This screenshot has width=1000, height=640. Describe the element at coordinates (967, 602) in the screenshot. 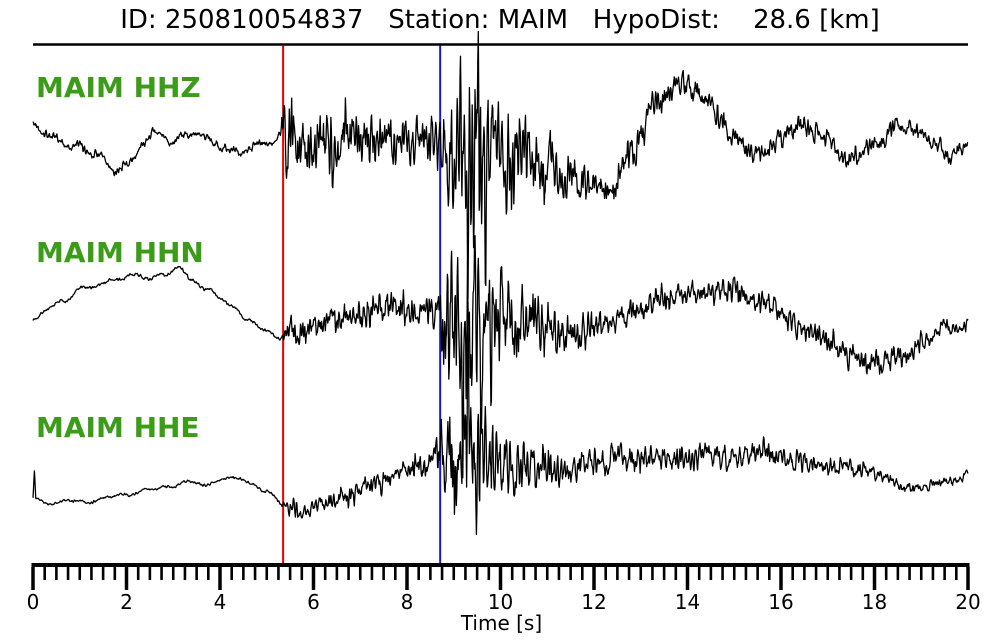

I see `x-tick-label-20: 20` at that location.